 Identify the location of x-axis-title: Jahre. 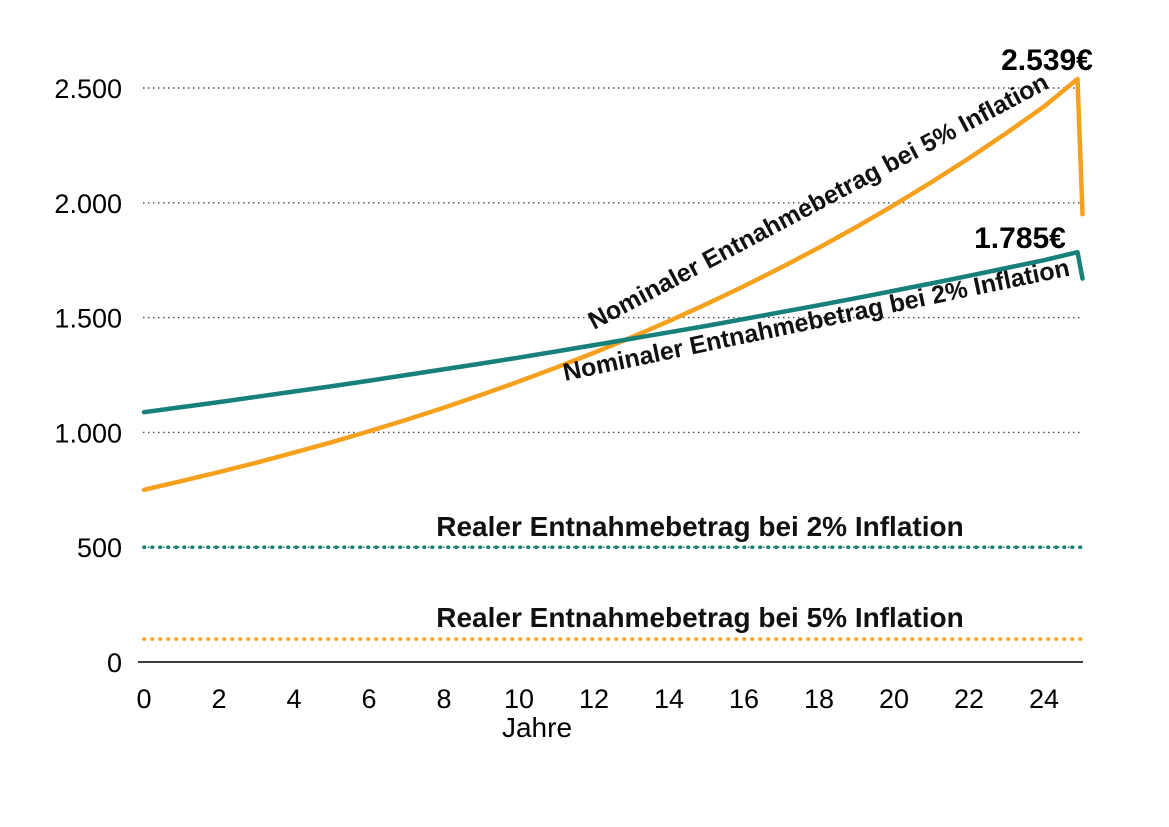
(537, 727).